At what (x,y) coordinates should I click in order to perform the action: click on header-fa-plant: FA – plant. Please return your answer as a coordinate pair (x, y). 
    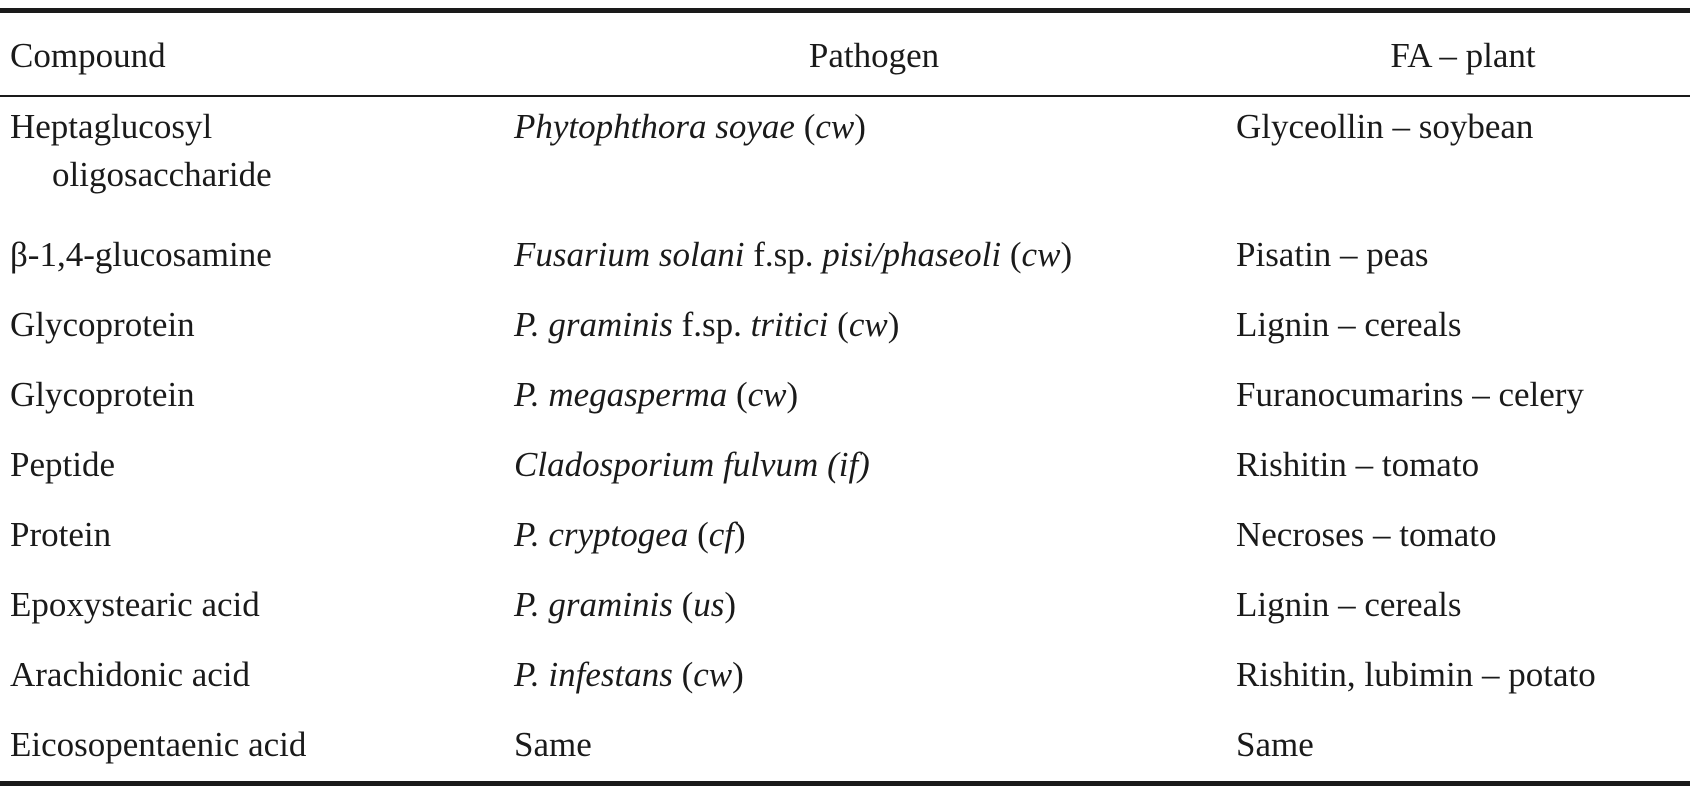
    Looking at the image, I should click on (1463, 55).